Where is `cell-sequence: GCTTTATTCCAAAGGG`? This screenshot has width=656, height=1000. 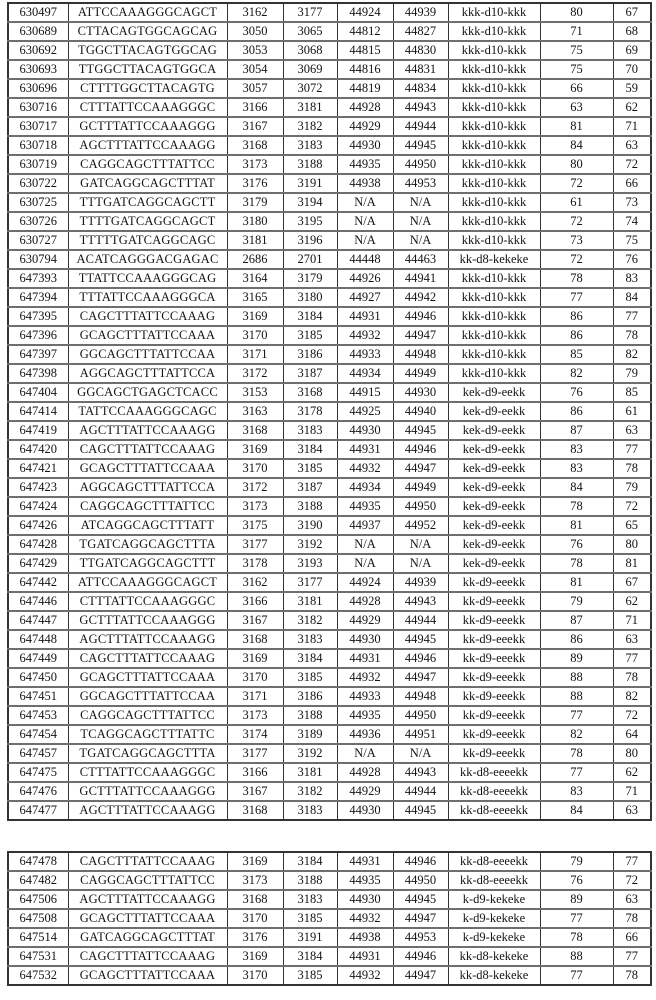 cell-sequence: GCTTTATTCCAAAGGG is located at coordinates (147, 791).